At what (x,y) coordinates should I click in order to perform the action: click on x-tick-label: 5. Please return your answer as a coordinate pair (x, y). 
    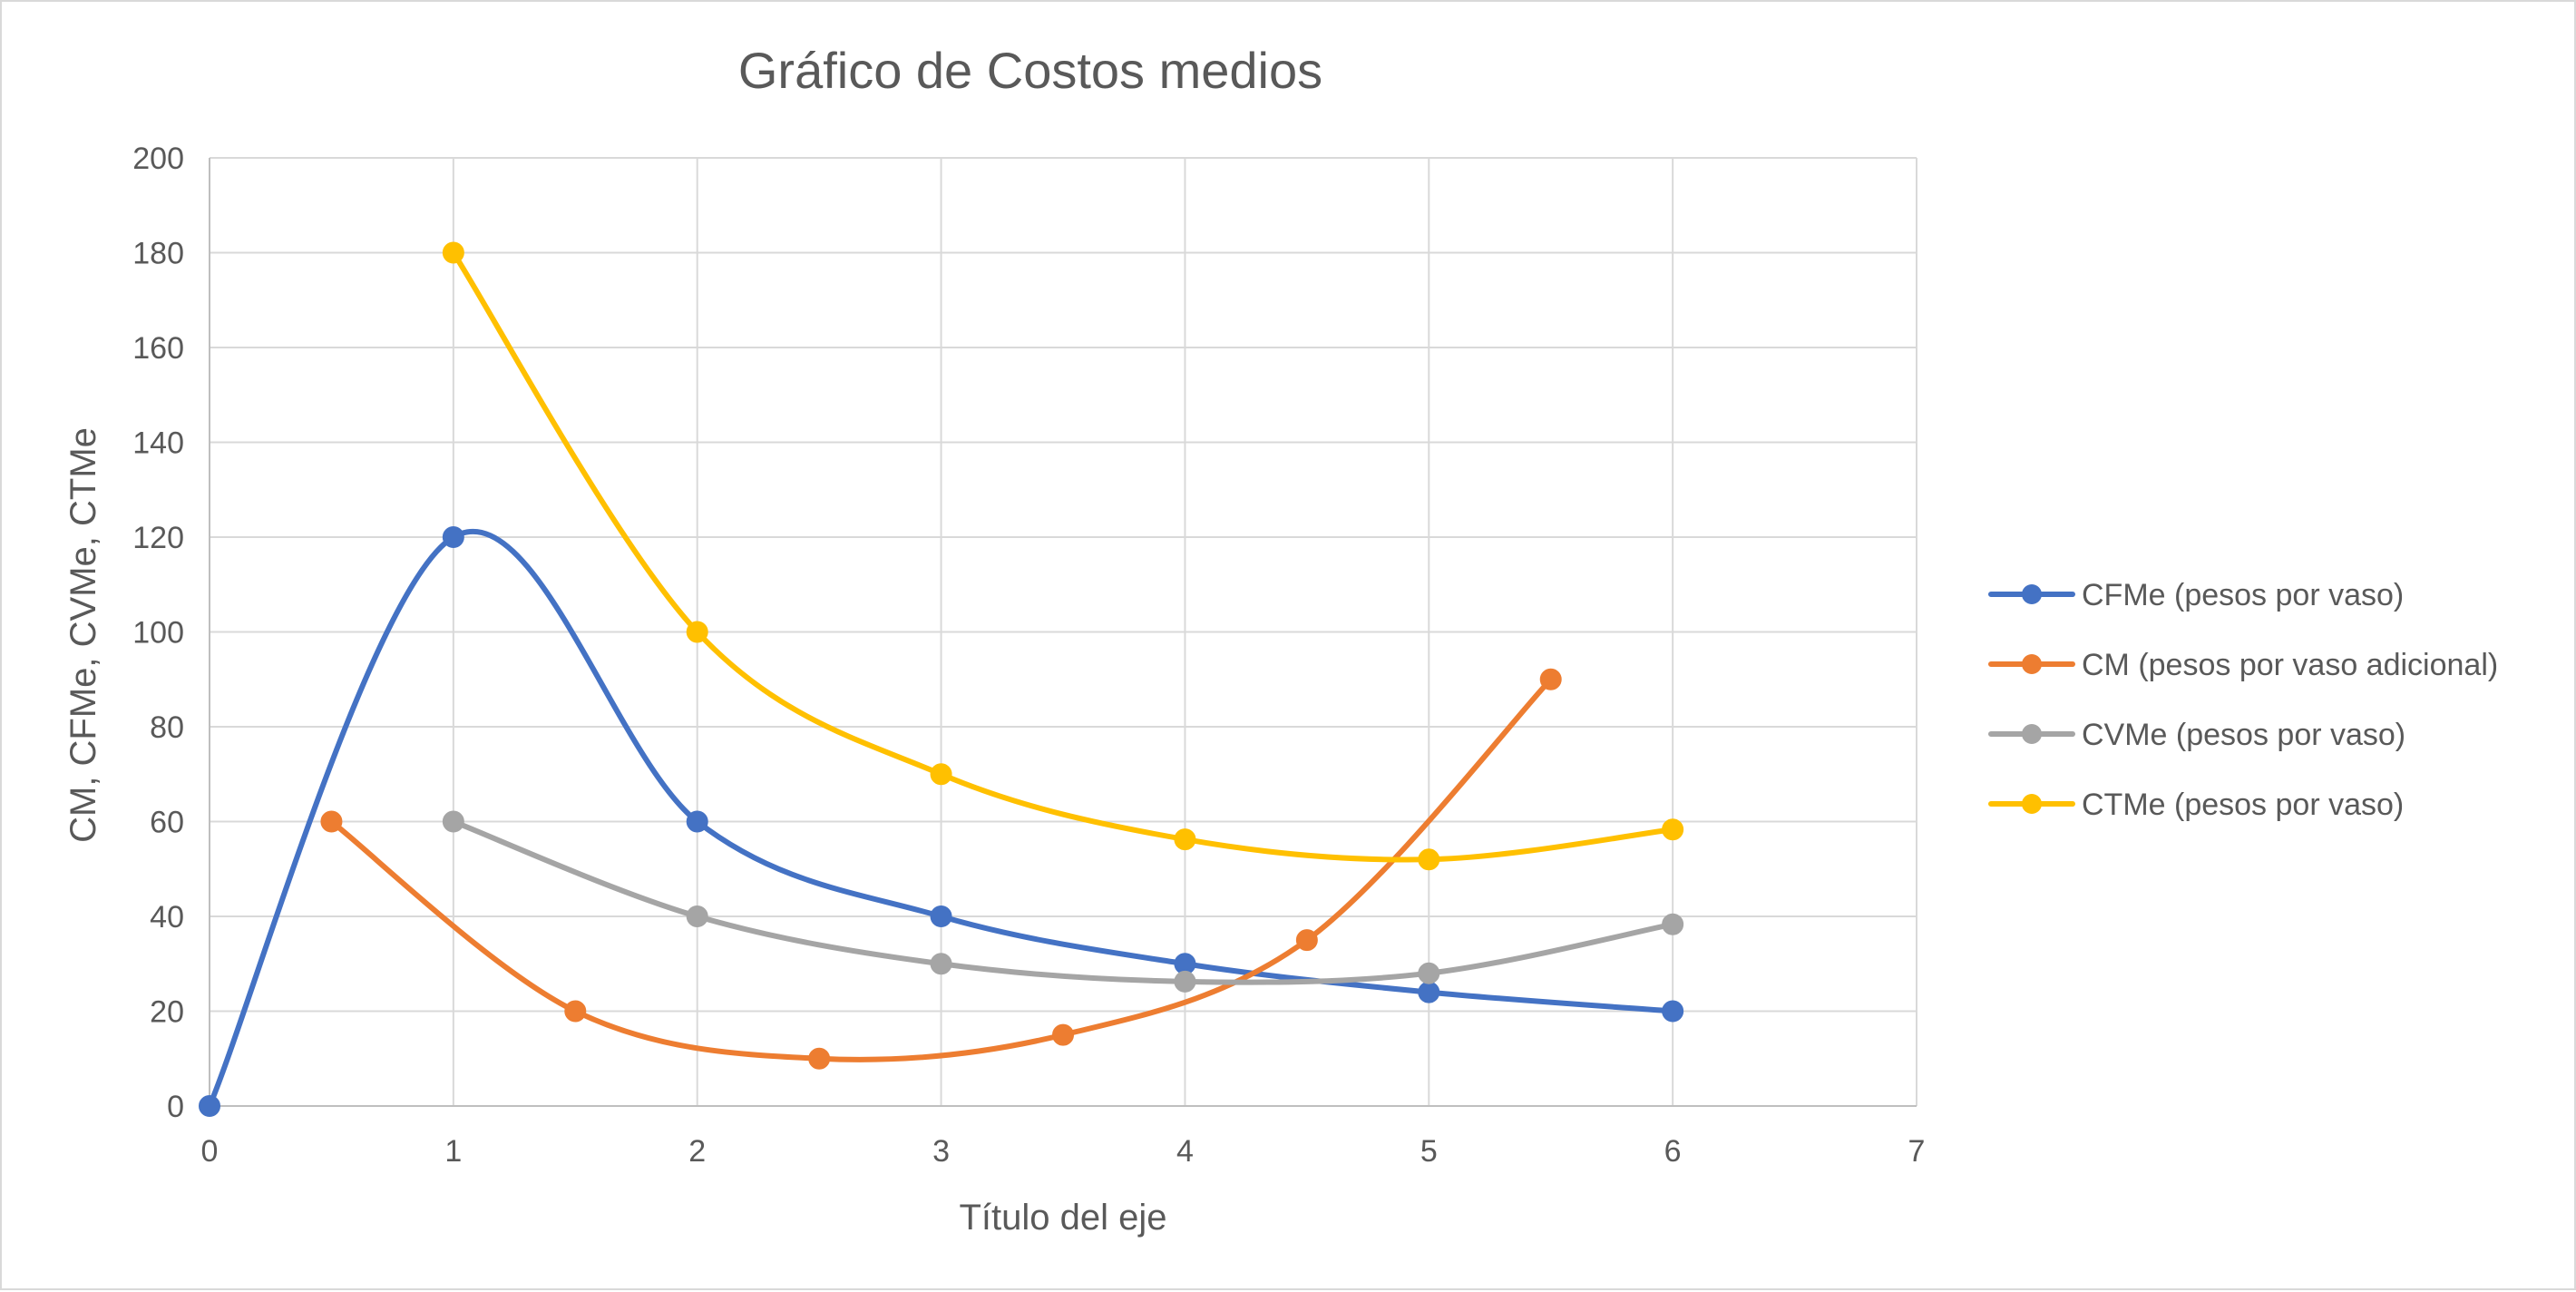
    Looking at the image, I should click on (1429, 1152).